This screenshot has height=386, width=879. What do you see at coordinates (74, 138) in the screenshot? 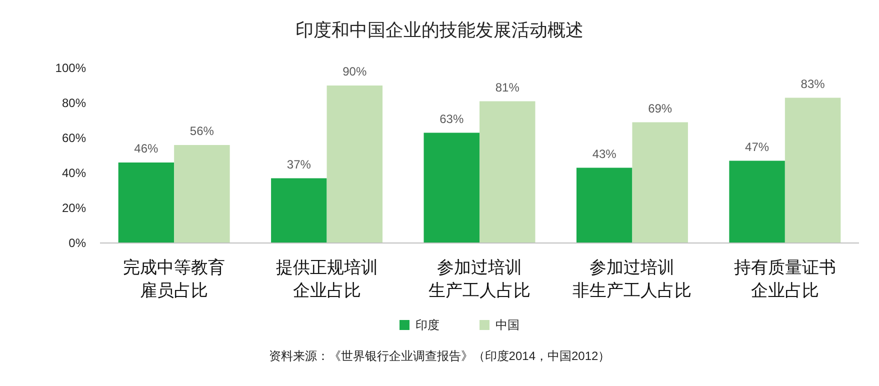
I see `y-tick-label: 60%` at bounding box center [74, 138].